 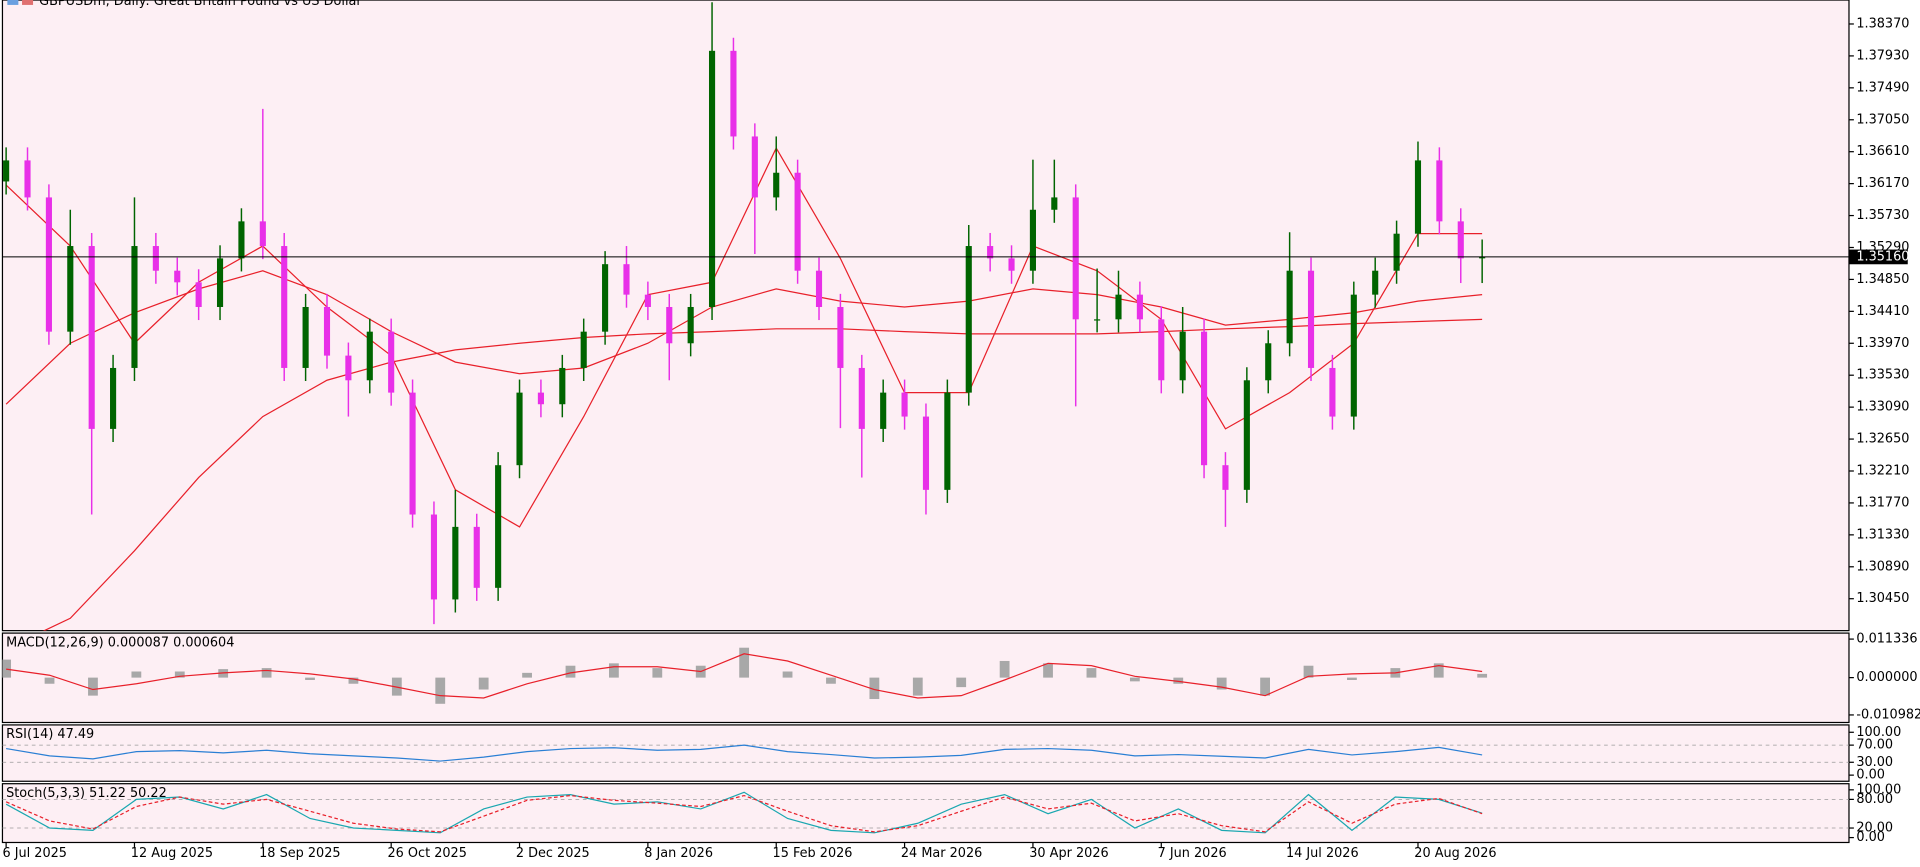 What do you see at coordinates (1882, 439) in the screenshot?
I see `y-tick-label: 1.32650` at bounding box center [1882, 439].